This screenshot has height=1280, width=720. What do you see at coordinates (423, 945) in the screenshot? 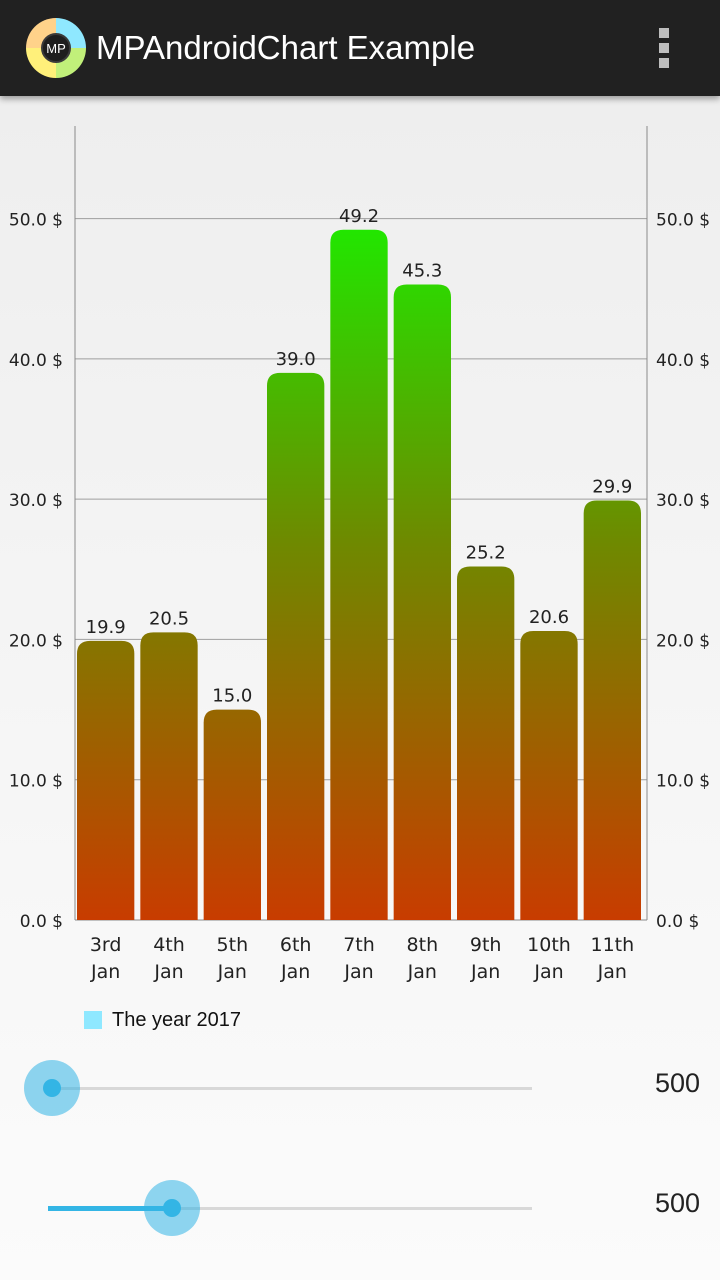
I see `x-tick-label: 8th` at bounding box center [423, 945].